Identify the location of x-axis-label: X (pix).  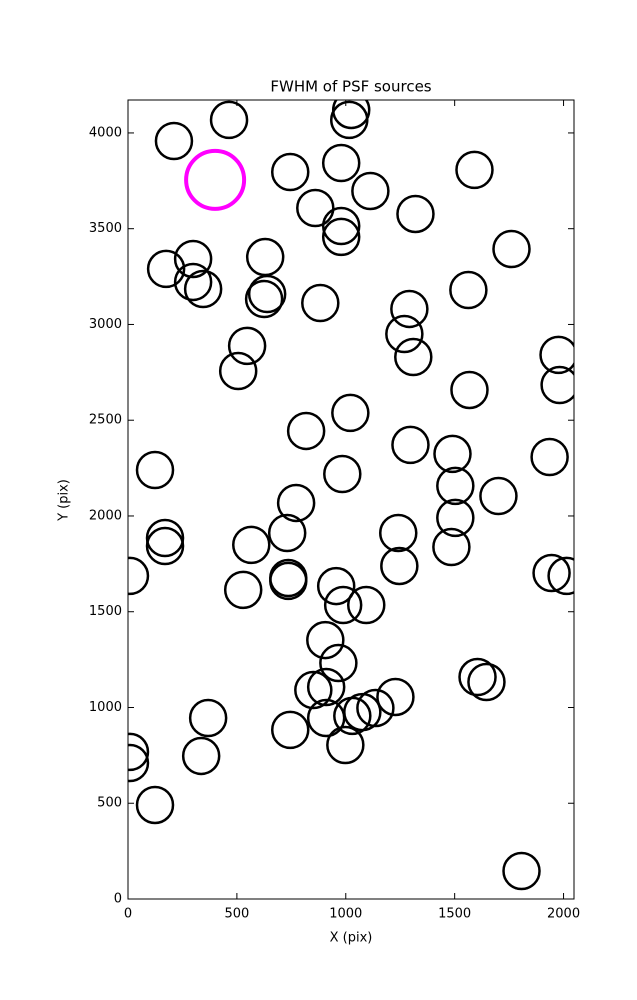
(351, 938).